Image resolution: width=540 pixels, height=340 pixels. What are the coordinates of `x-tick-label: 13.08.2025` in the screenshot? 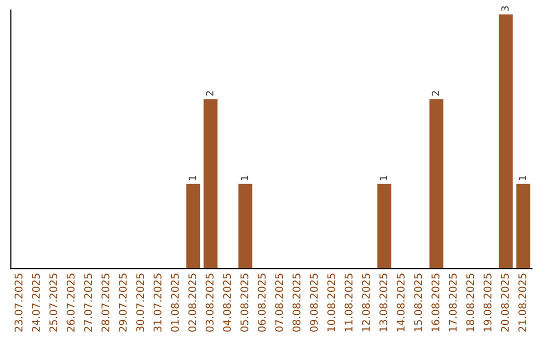 It's located at (383, 303).